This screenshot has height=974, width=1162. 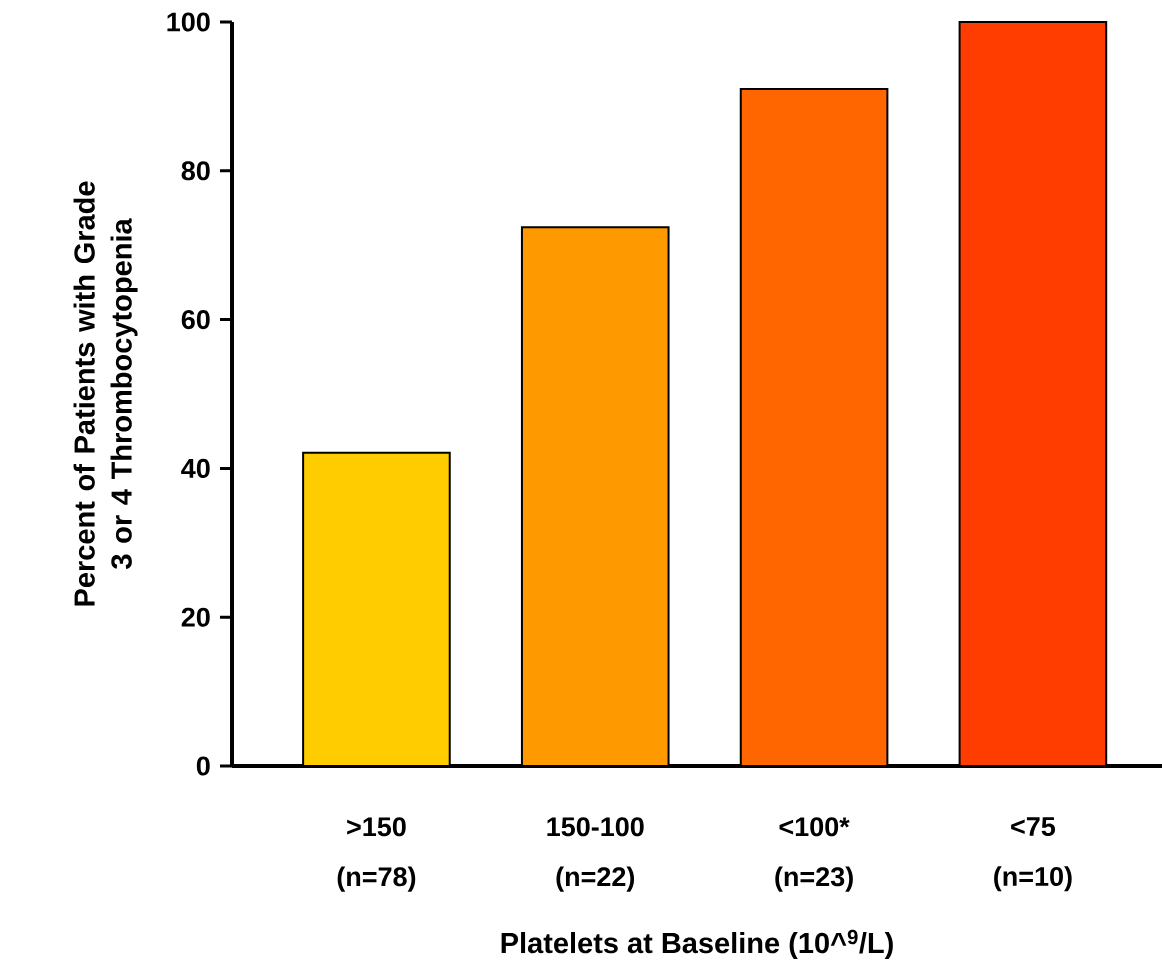 What do you see at coordinates (195, 320) in the screenshot?
I see `y-tick-label: 60` at bounding box center [195, 320].